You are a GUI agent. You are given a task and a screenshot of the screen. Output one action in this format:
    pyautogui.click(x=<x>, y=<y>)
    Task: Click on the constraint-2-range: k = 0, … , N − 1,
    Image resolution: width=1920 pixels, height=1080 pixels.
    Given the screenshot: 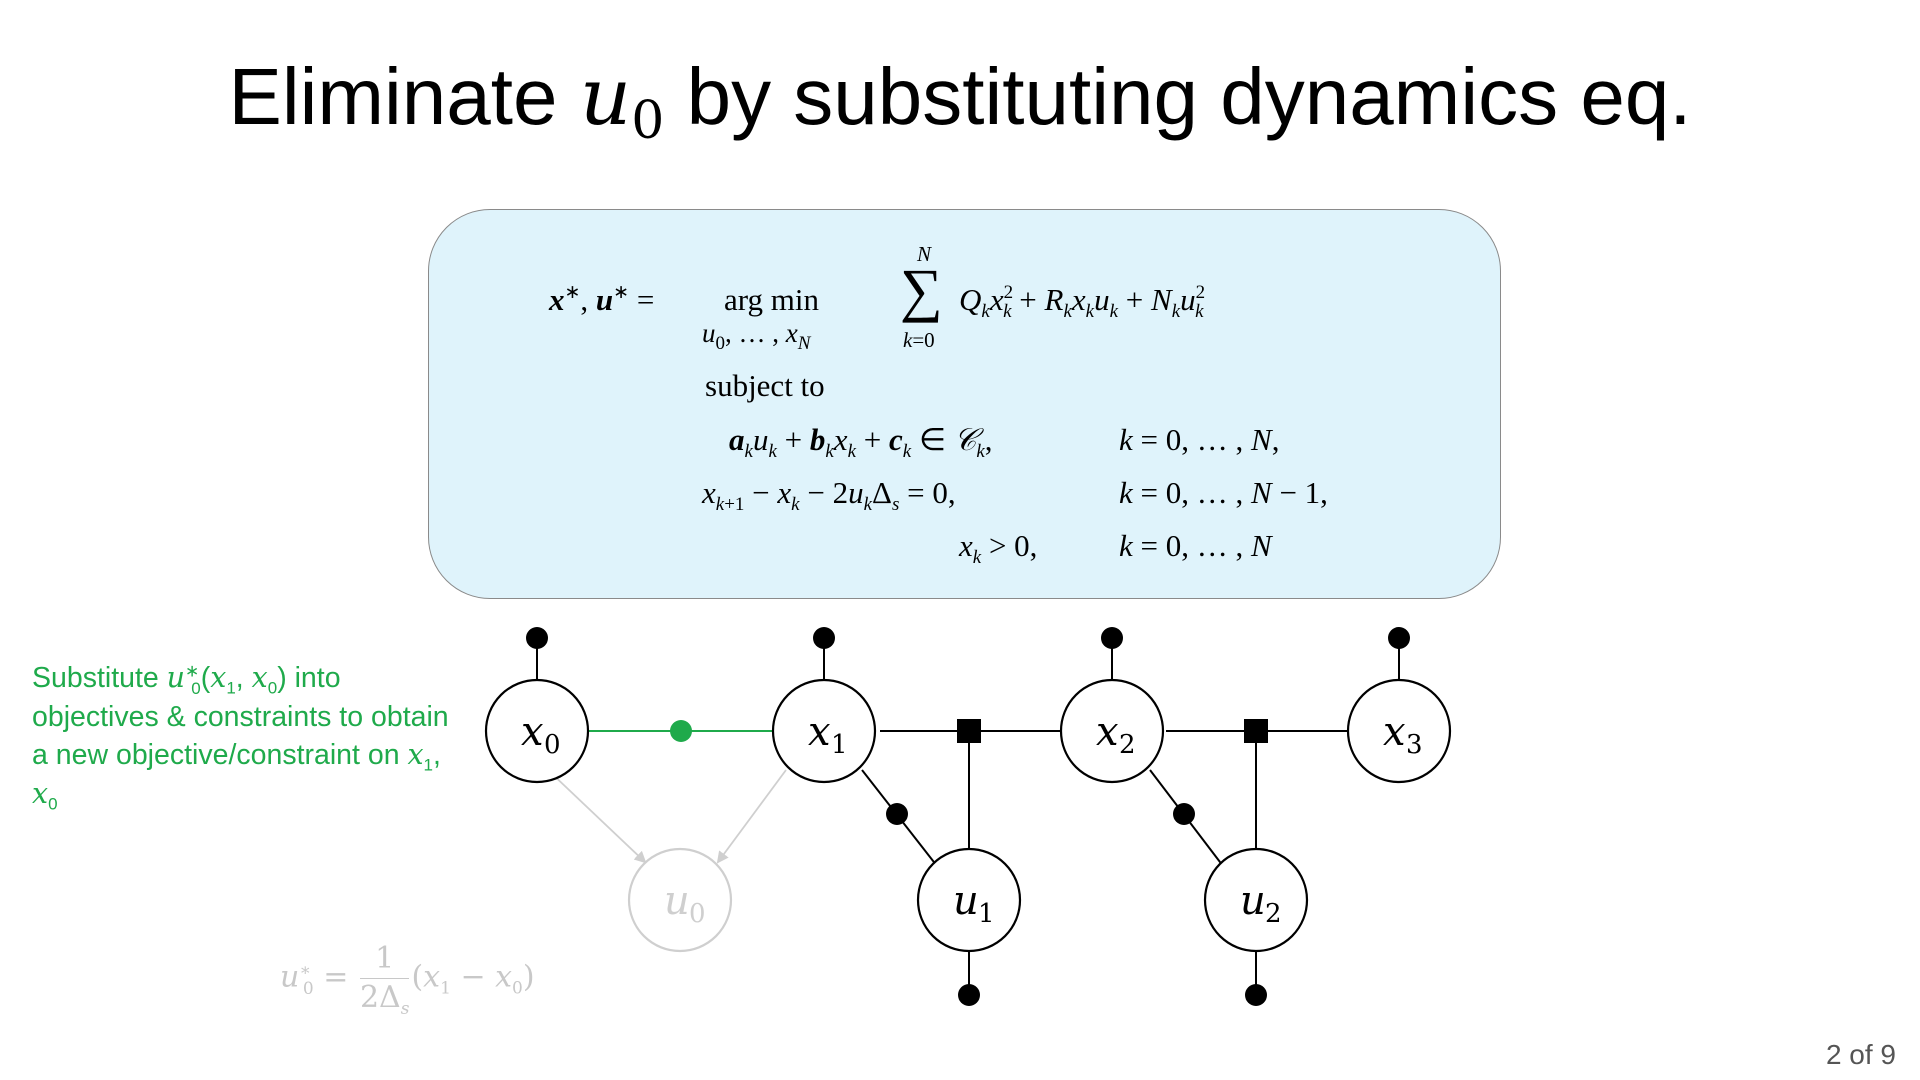 What is the action you would take?
    pyautogui.click(x=1223, y=492)
    